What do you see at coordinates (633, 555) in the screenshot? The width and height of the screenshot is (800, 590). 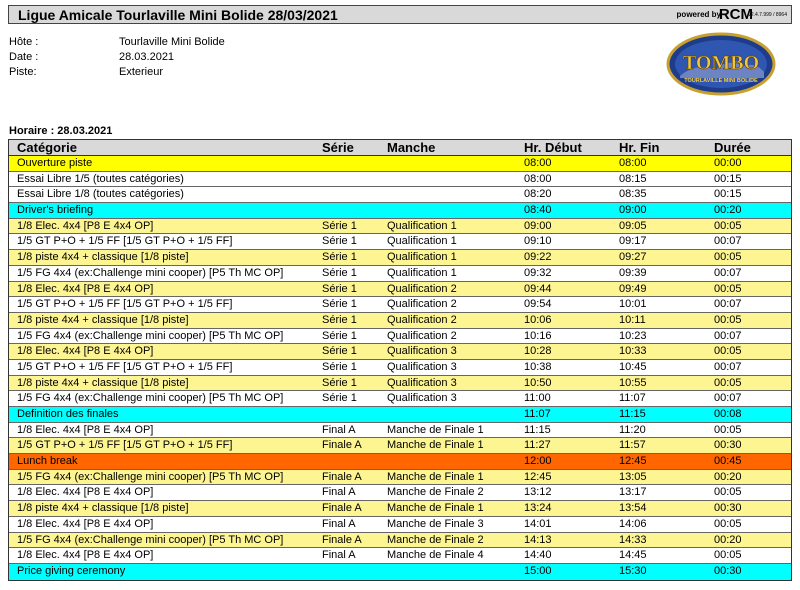 I see `cell-end-time: 14:45` at bounding box center [633, 555].